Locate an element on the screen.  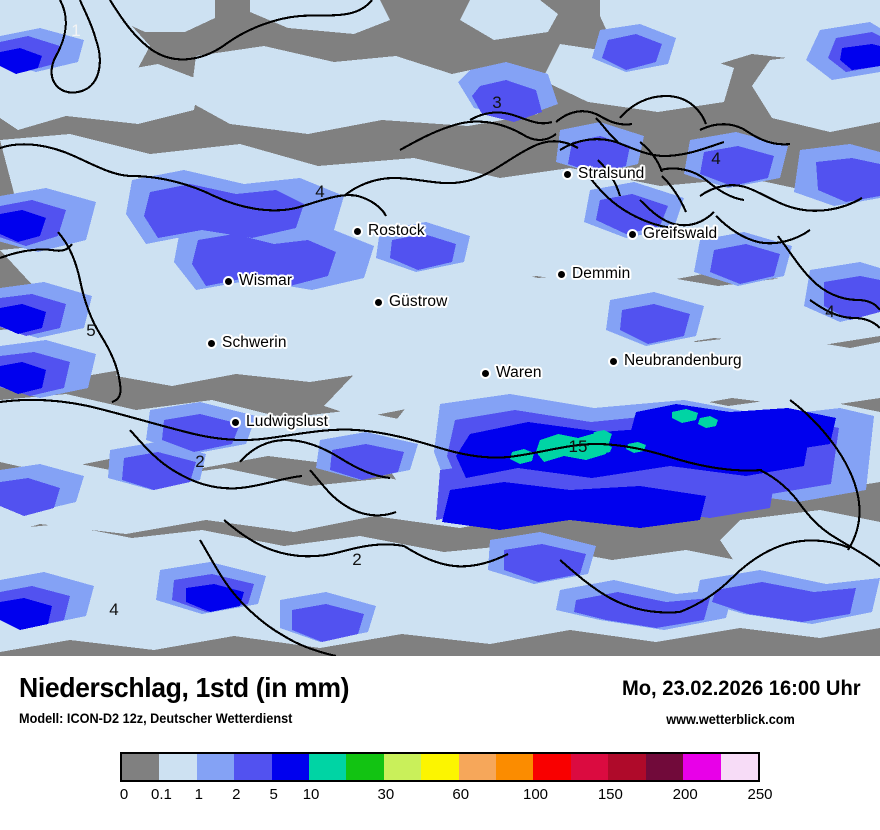
city-marker-demmin: Demmin is located at coordinates (593, 274).